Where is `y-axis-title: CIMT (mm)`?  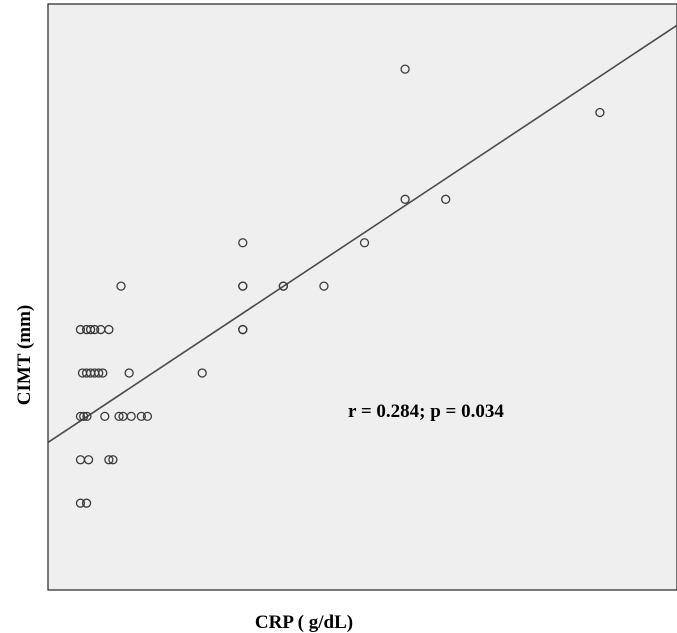 y-axis-title: CIMT (mm) is located at coordinates (24, 355).